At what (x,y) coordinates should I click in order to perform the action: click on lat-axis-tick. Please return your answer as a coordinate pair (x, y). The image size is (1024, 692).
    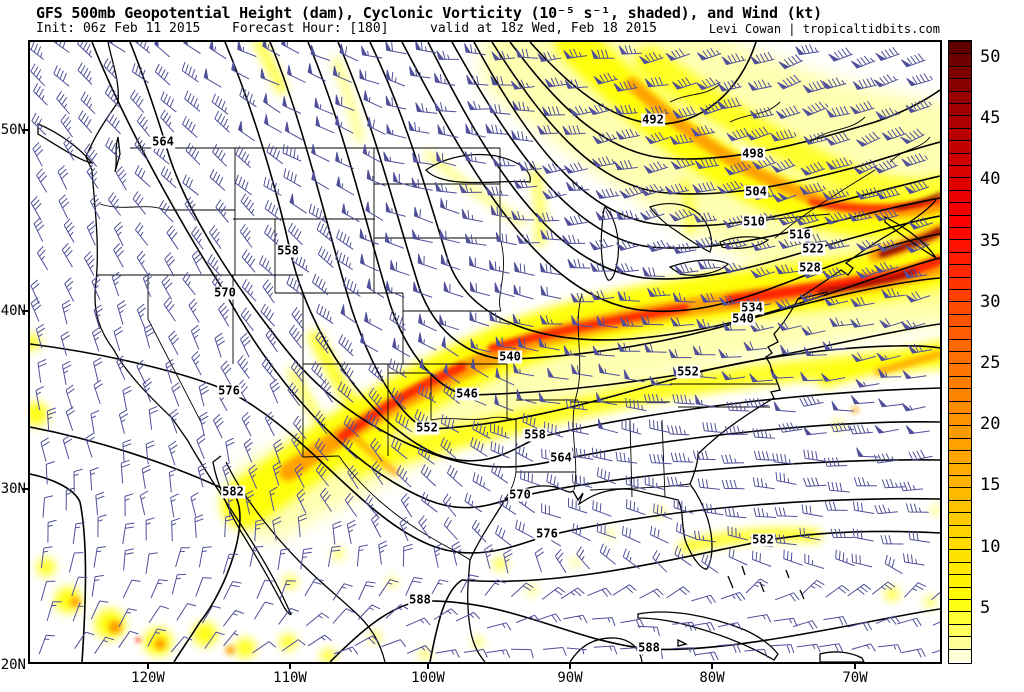
    Looking at the image, I should click on (25, 489).